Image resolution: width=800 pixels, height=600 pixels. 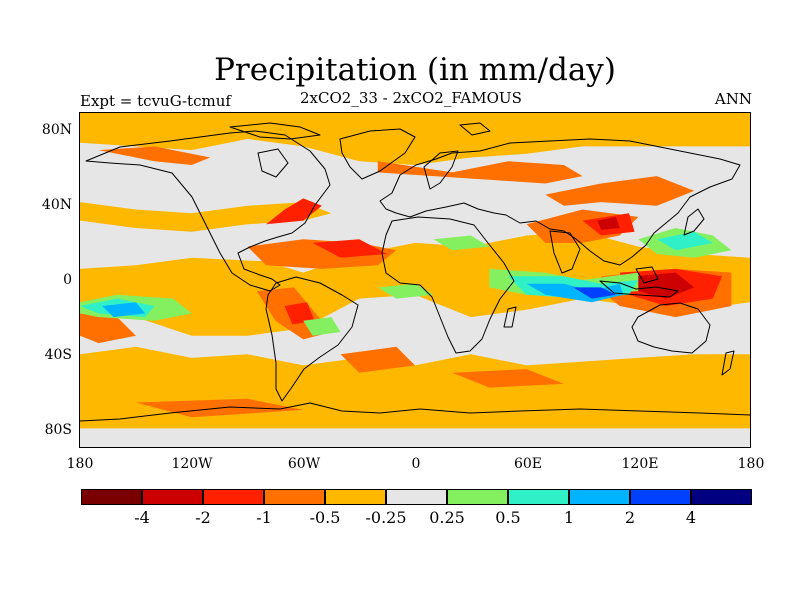 I want to click on lat-label-80n: 80N, so click(x=56, y=130).